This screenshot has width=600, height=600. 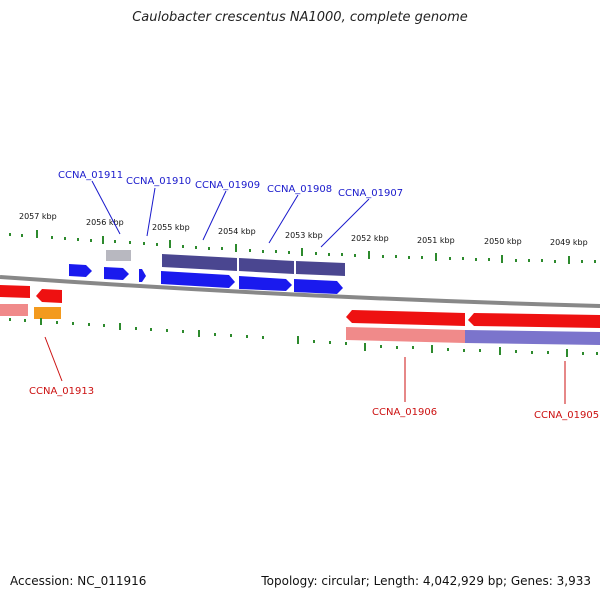 What do you see at coordinates (503, 241) in the screenshot?
I see `scale-label: 2050 kbp` at bounding box center [503, 241].